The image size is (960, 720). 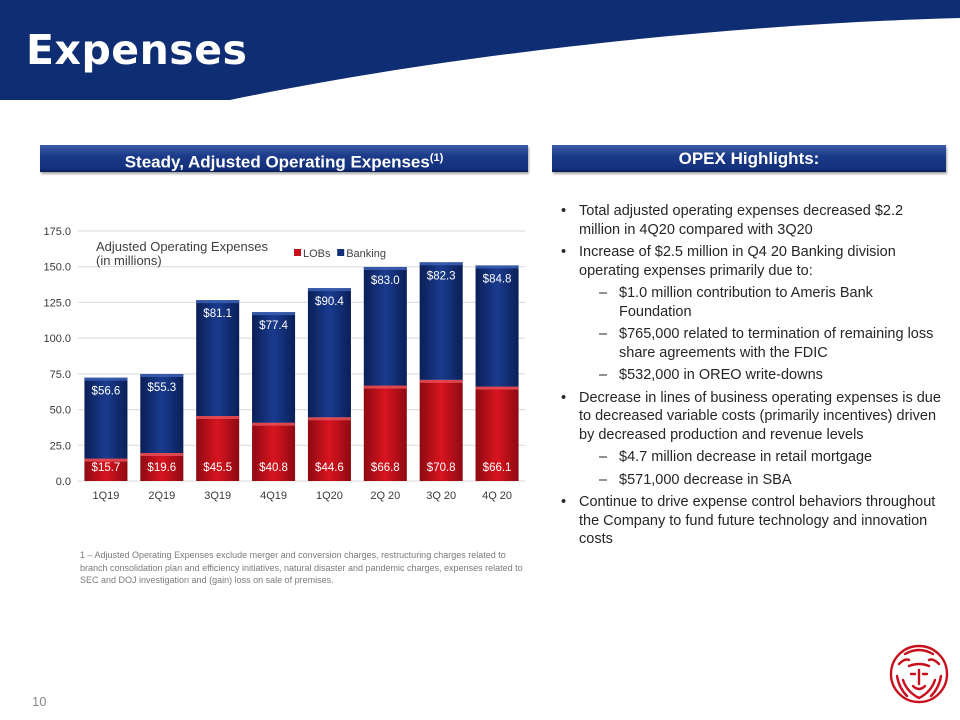 What do you see at coordinates (137, 50) in the screenshot?
I see `page-title: Expenses` at bounding box center [137, 50].